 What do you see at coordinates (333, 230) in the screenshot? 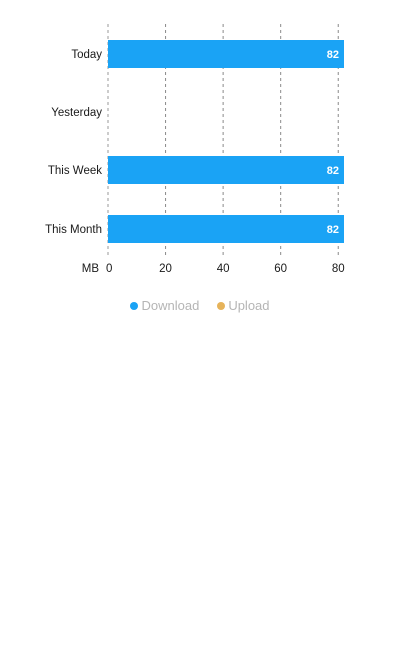
I see `bar-value-label-3: 82` at bounding box center [333, 230].